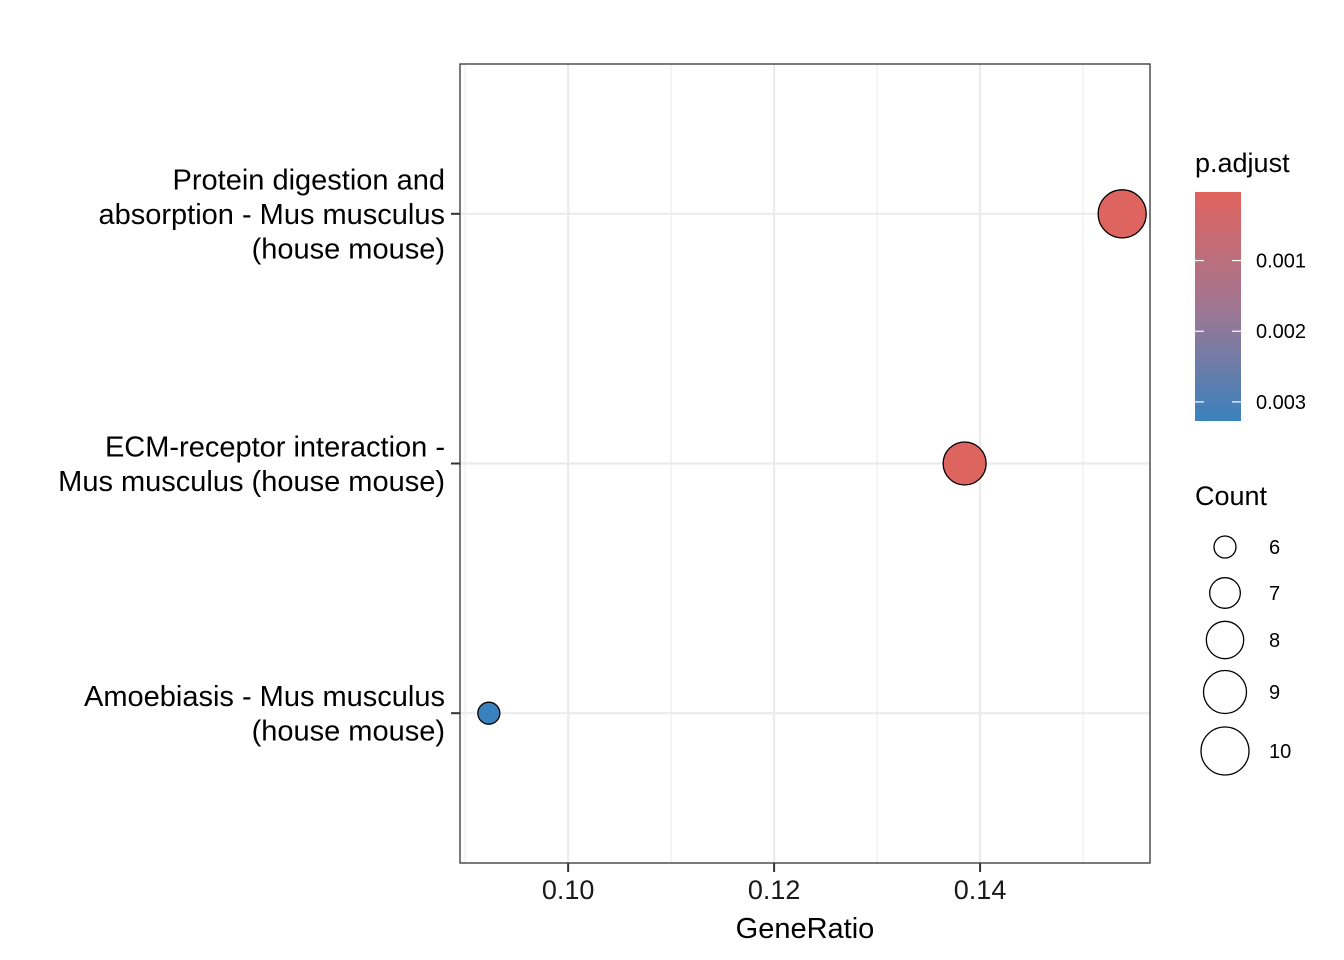 The image size is (1344, 960). I want to click on size-legend-label: 9, so click(1274, 693).